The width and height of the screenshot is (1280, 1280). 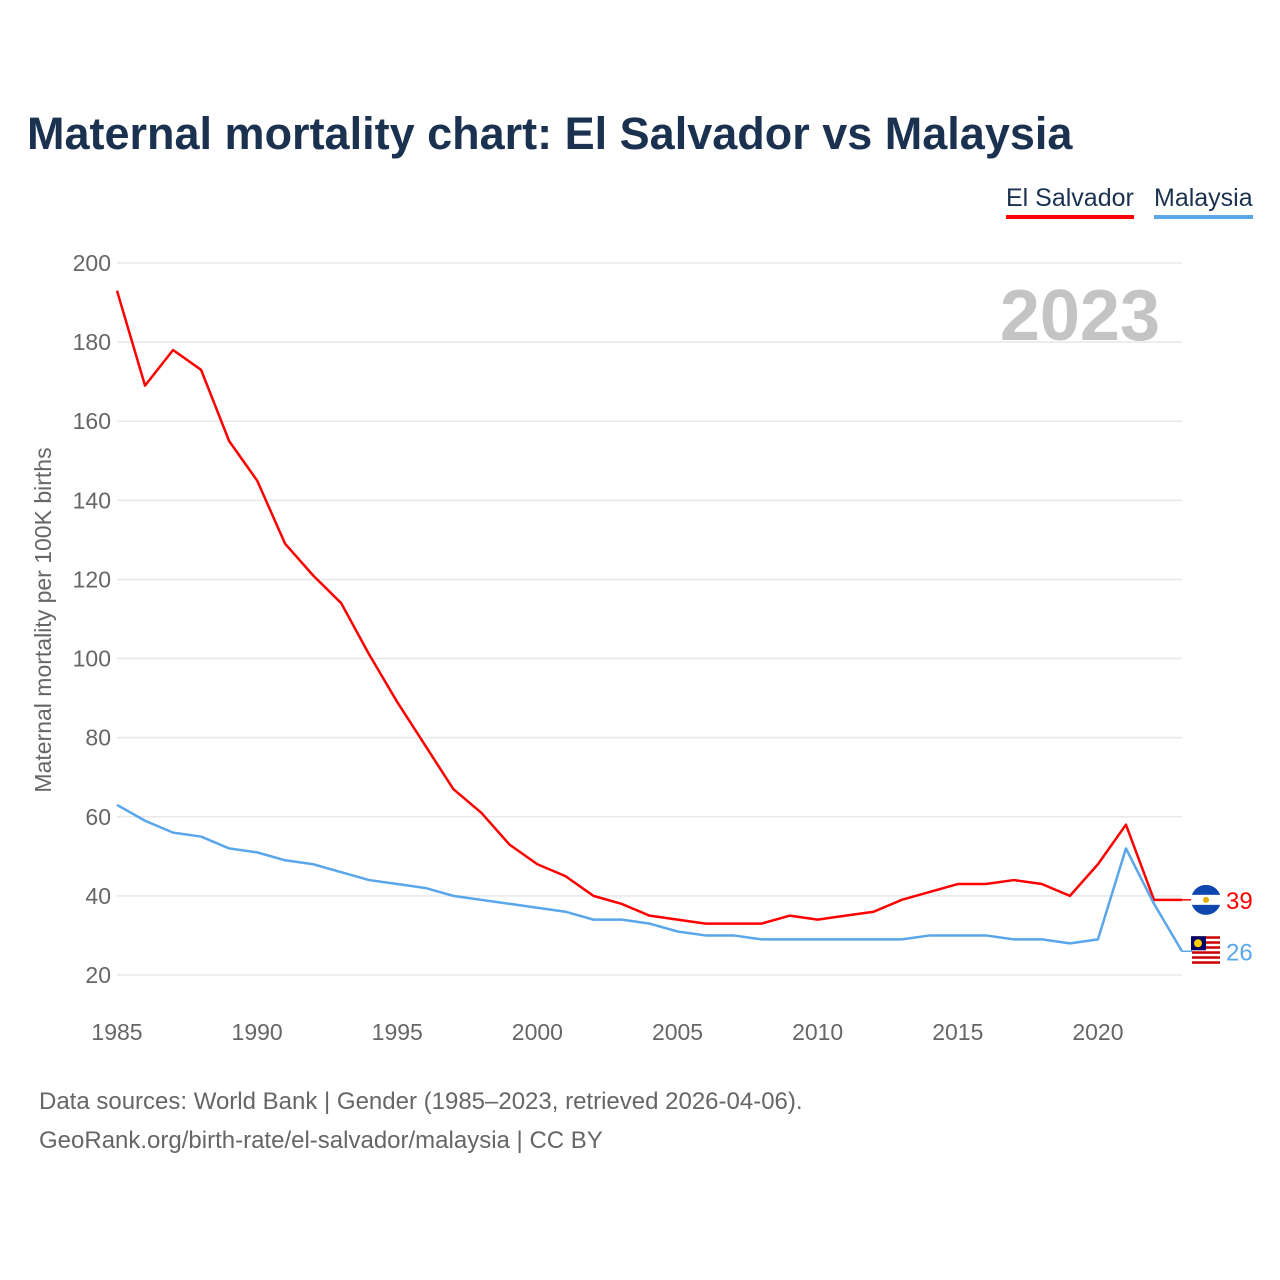 What do you see at coordinates (817, 1032) in the screenshot?
I see `x-tick-label: 2010` at bounding box center [817, 1032].